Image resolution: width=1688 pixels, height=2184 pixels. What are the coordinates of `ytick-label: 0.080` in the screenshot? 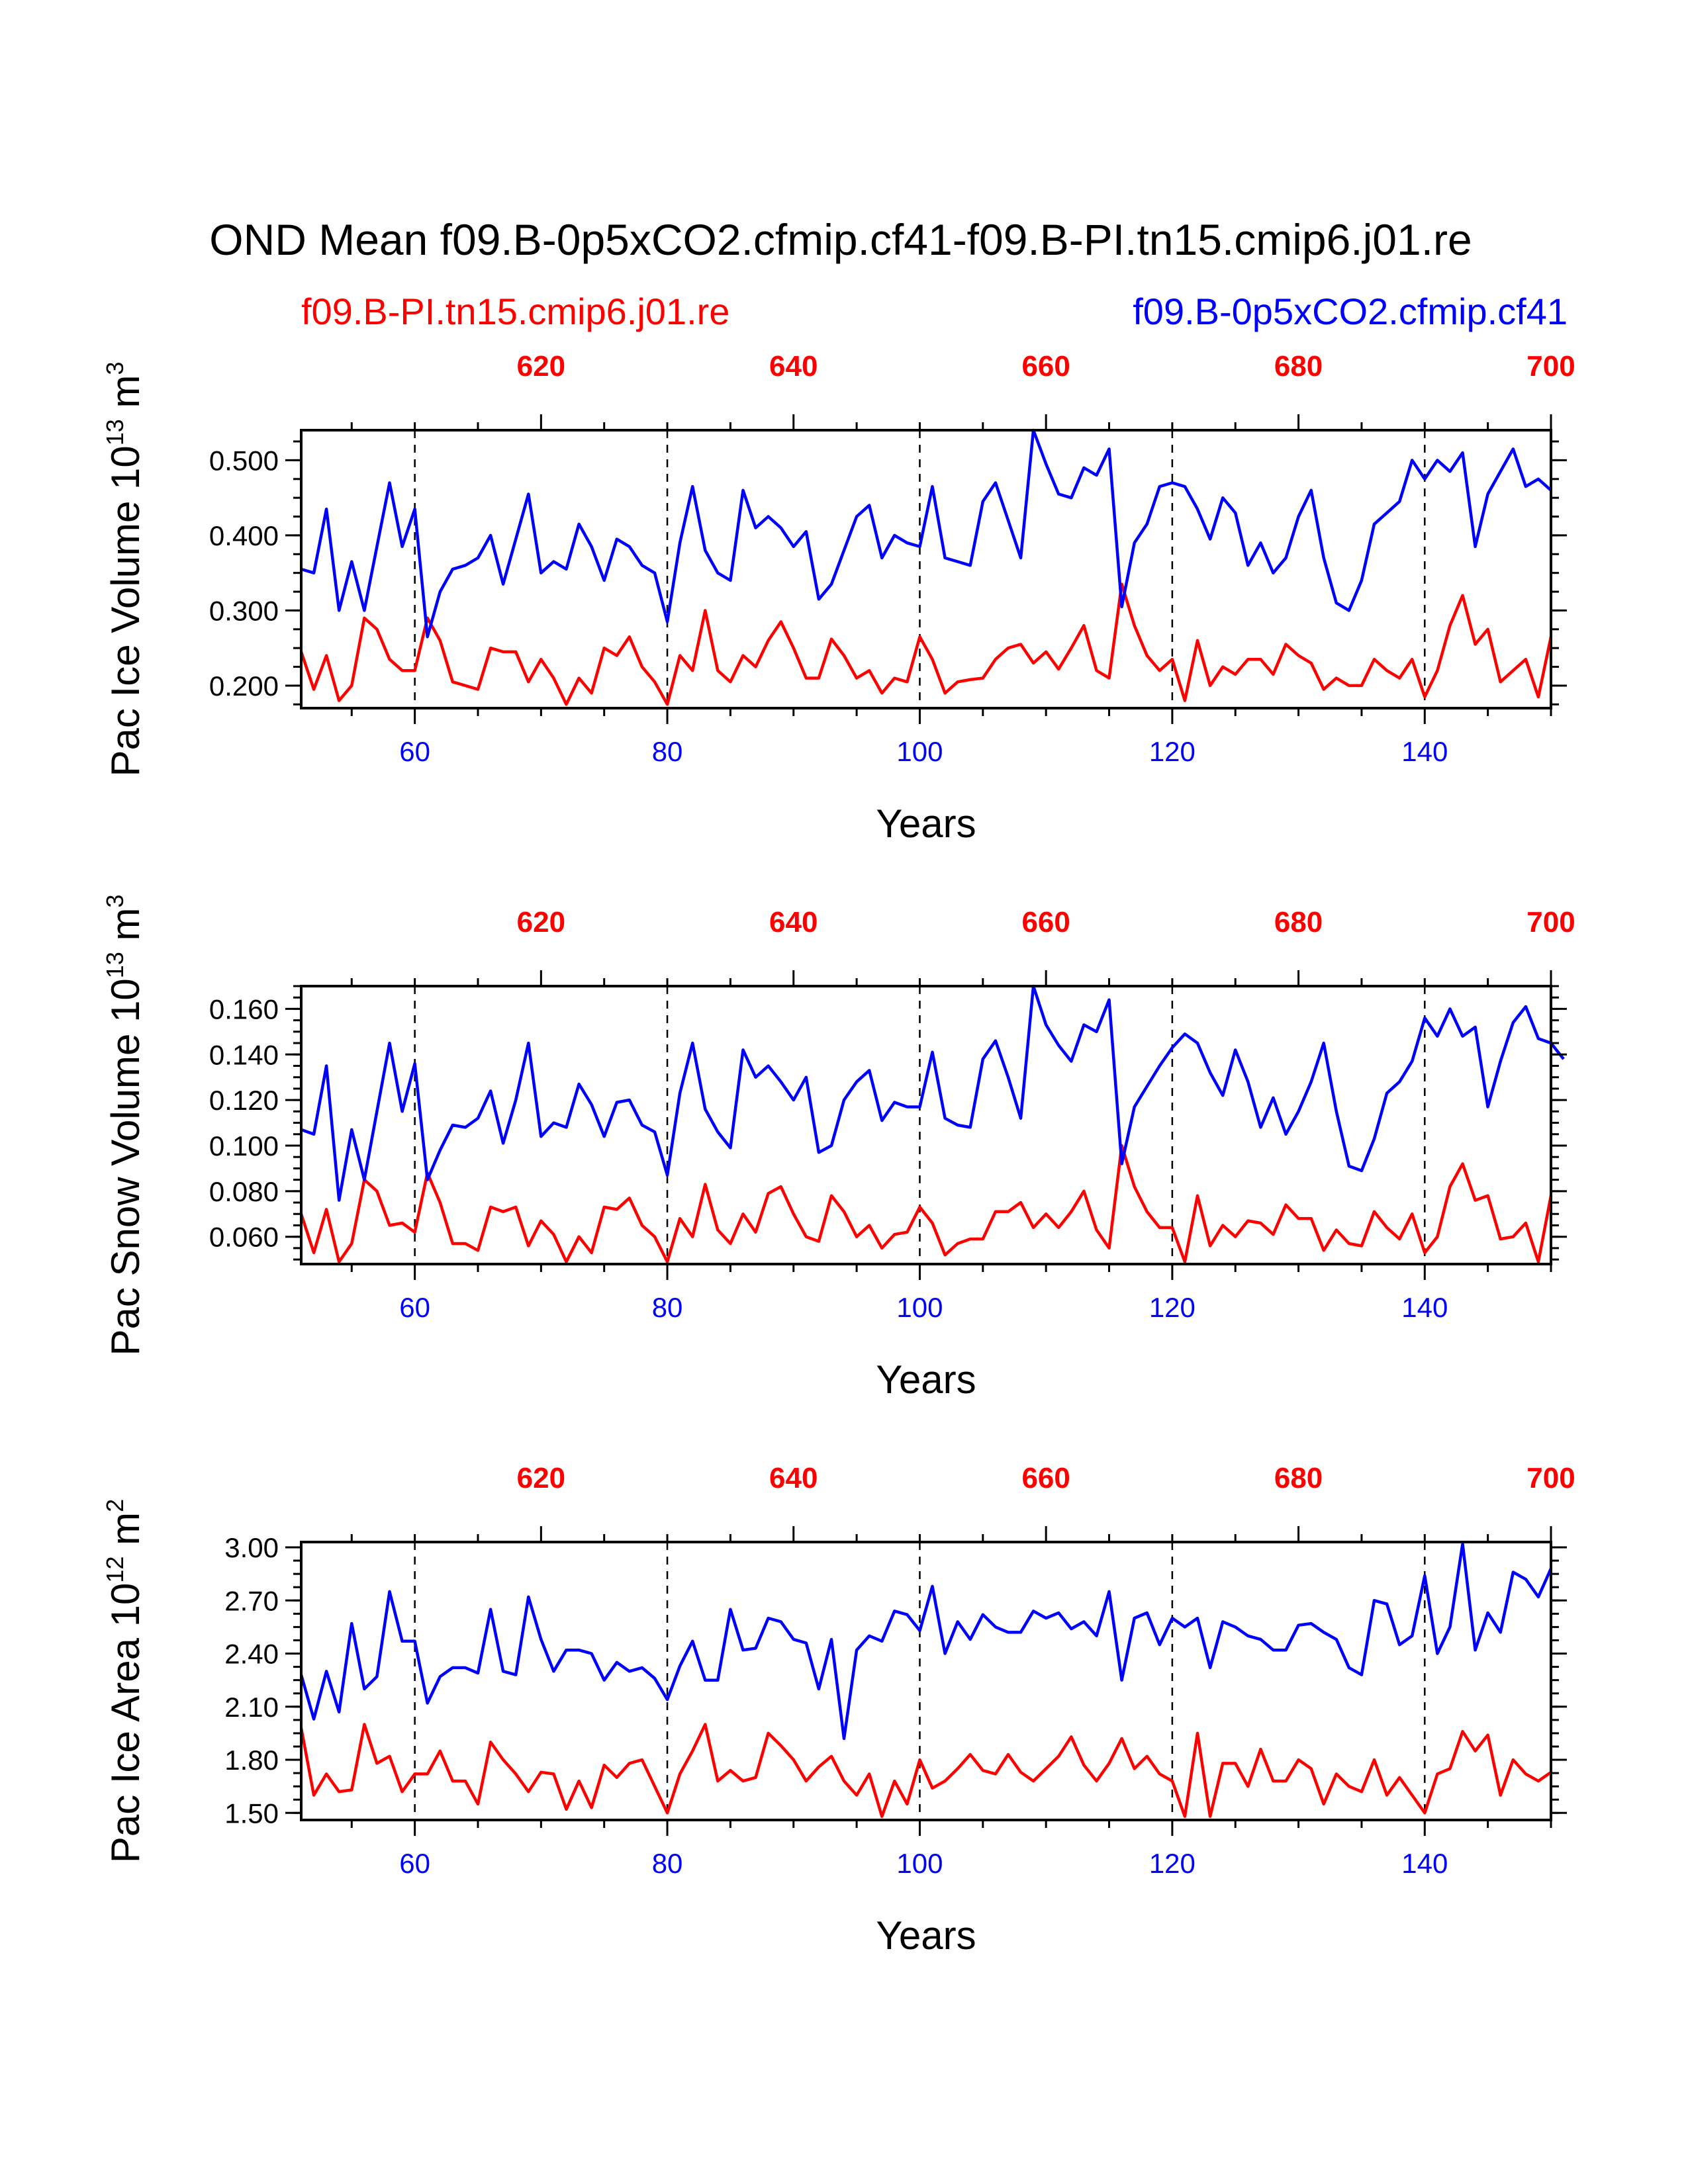 It's located at (244, 1191).